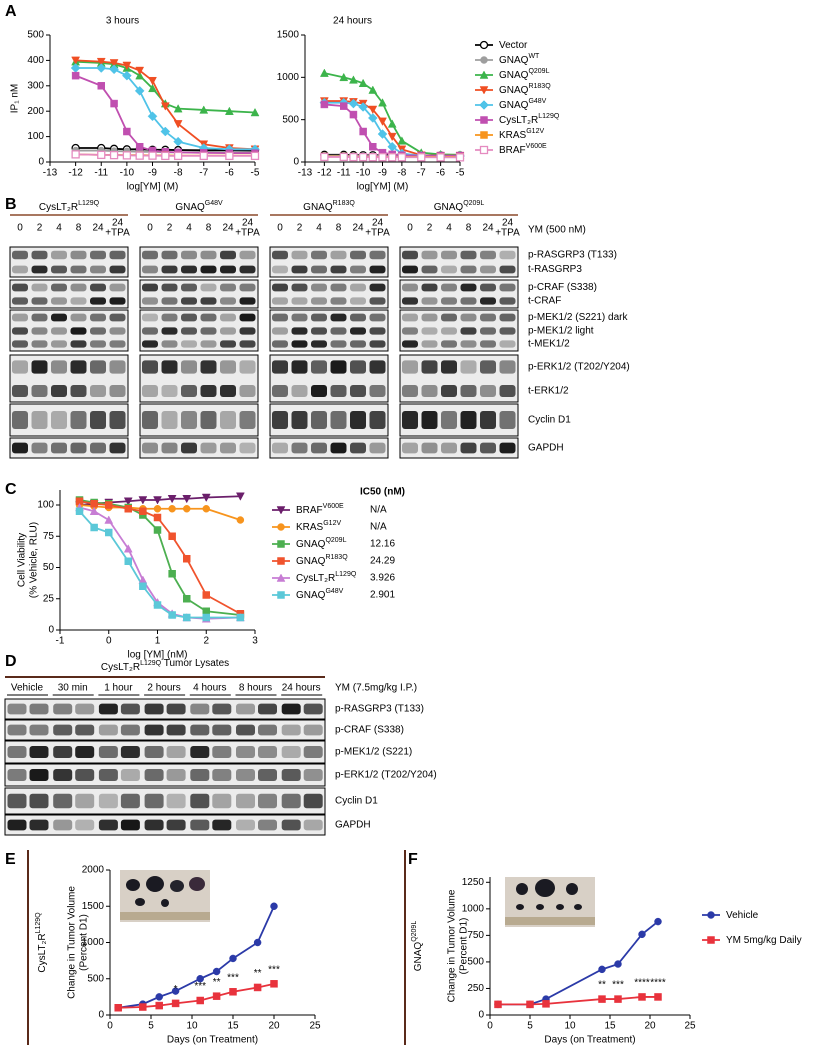 Image resolution: width=814 pixels, height=1050 pixels. What do you see at coordinates (101, 1015) in the screenshot?
I see `y-tick-label: 0` at bounding box center [101, 1015].